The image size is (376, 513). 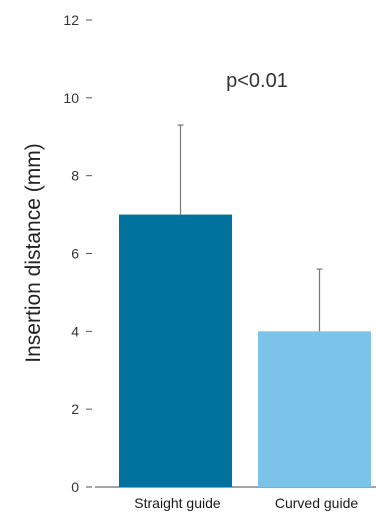 What do you see at coordinates (75, 254) in the screenshot?
I see `y-tick-label: 6` at bounding box center [75, 254].